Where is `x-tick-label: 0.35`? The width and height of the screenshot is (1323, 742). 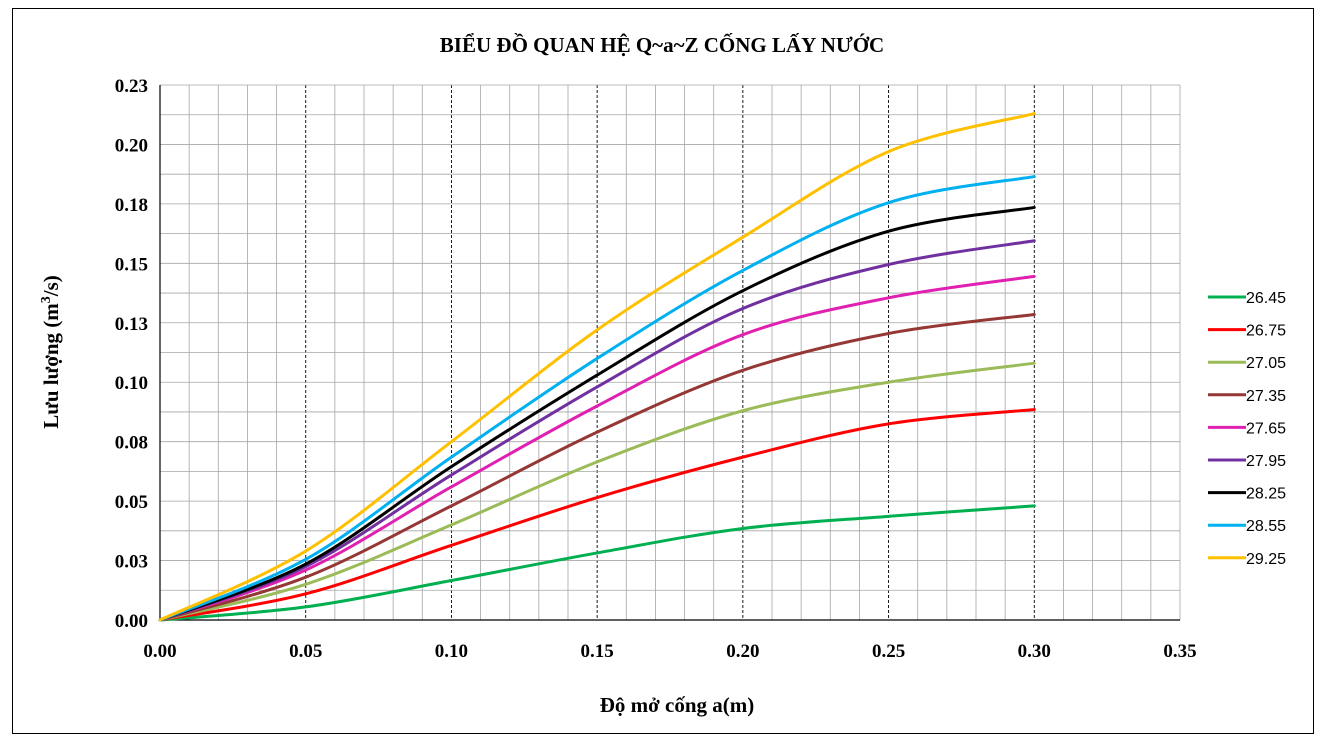
x-tick-label: 0.35 is located at coordinates (1179, 651).